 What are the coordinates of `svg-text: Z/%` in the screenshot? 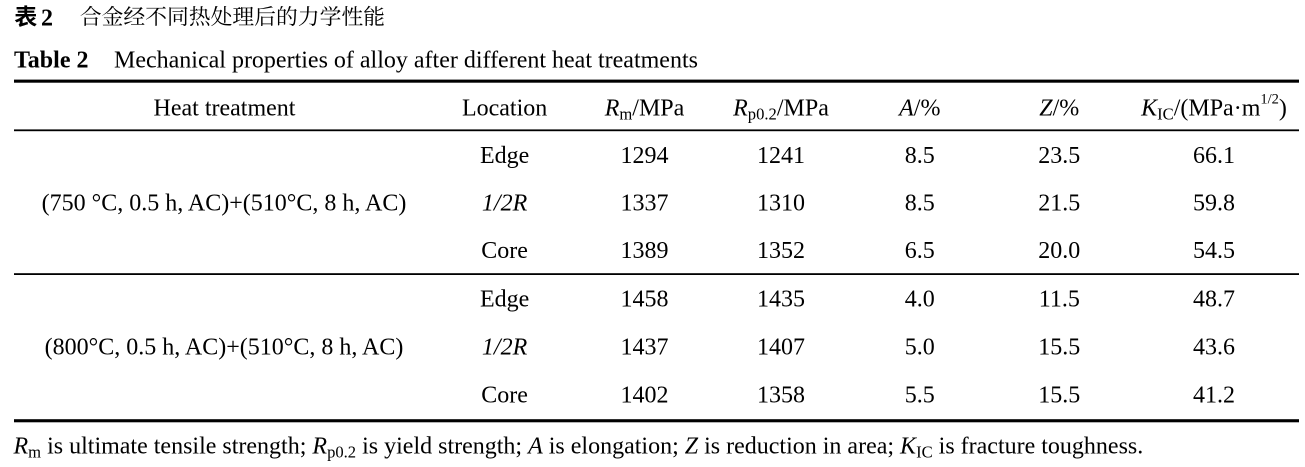 It's located at (1059, 108).